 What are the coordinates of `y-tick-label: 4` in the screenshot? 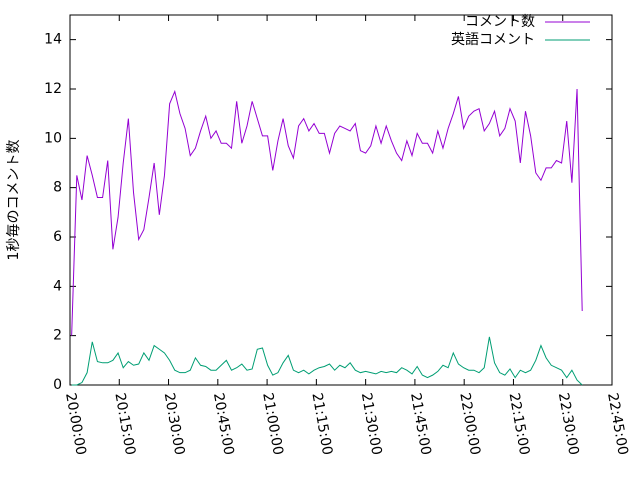 It's located at (57, 286).